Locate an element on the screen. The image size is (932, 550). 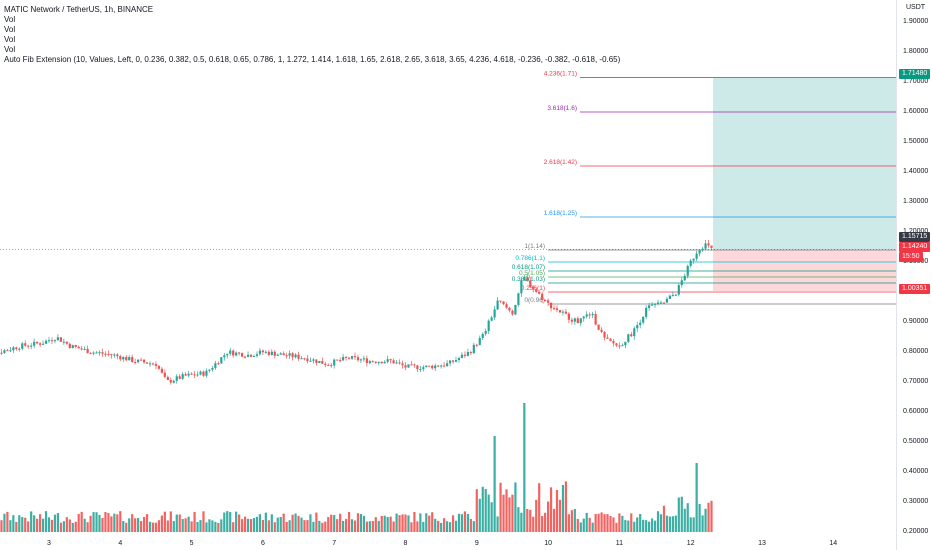
fib-level-label: 0(0.96) is located at coordinates (534, 300).